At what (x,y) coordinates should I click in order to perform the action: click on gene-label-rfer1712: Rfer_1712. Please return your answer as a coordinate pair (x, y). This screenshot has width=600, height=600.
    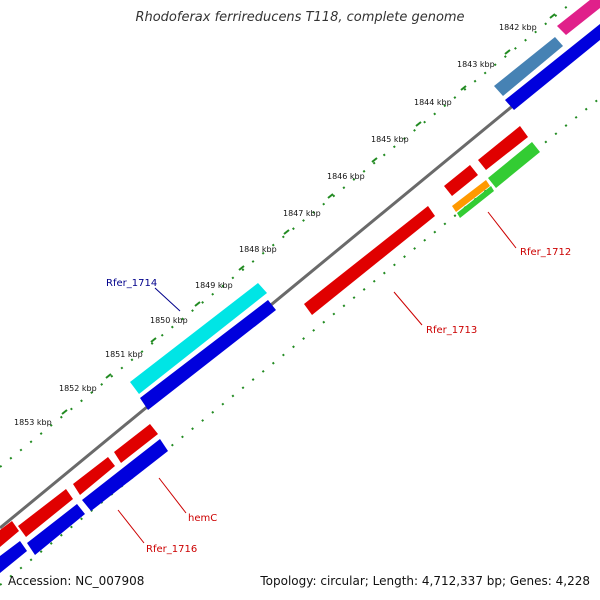
    Looking at the image, I should click on (545, 252).